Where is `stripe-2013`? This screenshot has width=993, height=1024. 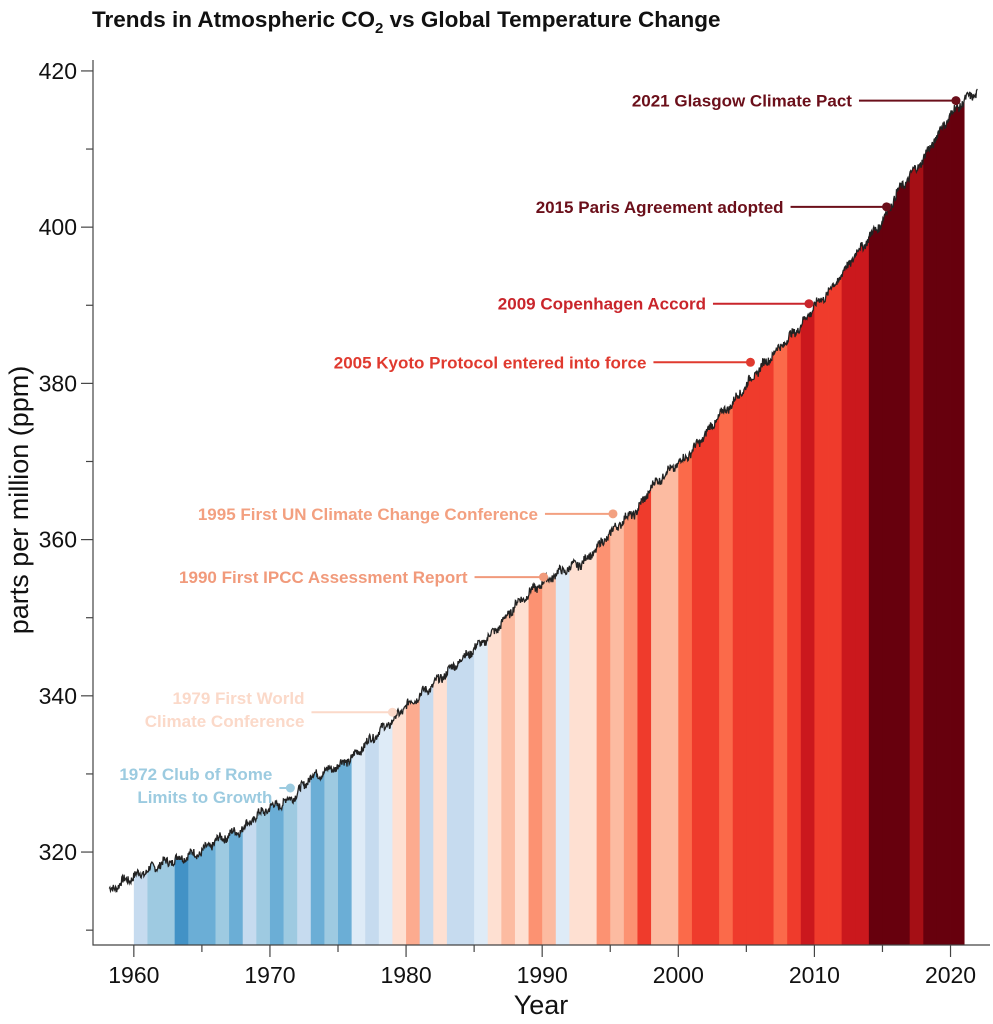
stripe-2013 is located at coordinates (862, 517).